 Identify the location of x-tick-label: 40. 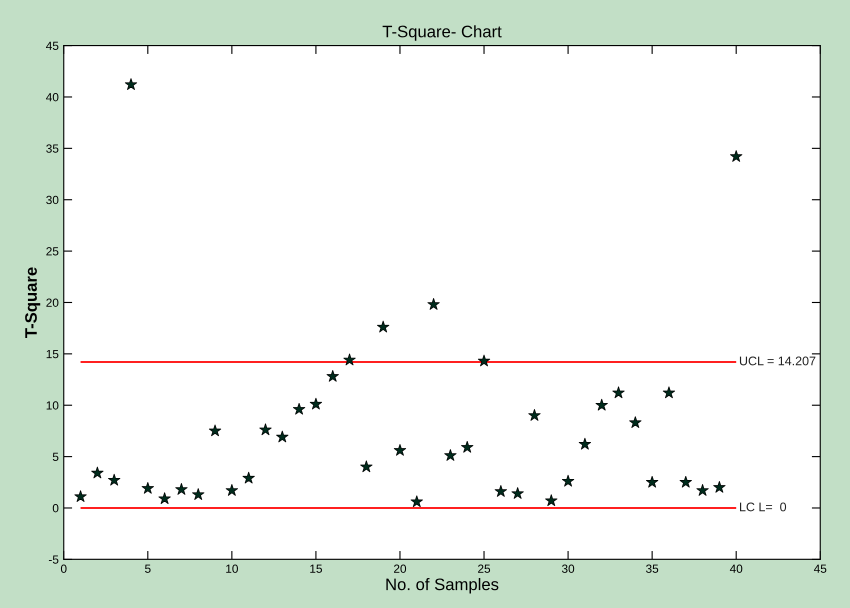
(736, 568).